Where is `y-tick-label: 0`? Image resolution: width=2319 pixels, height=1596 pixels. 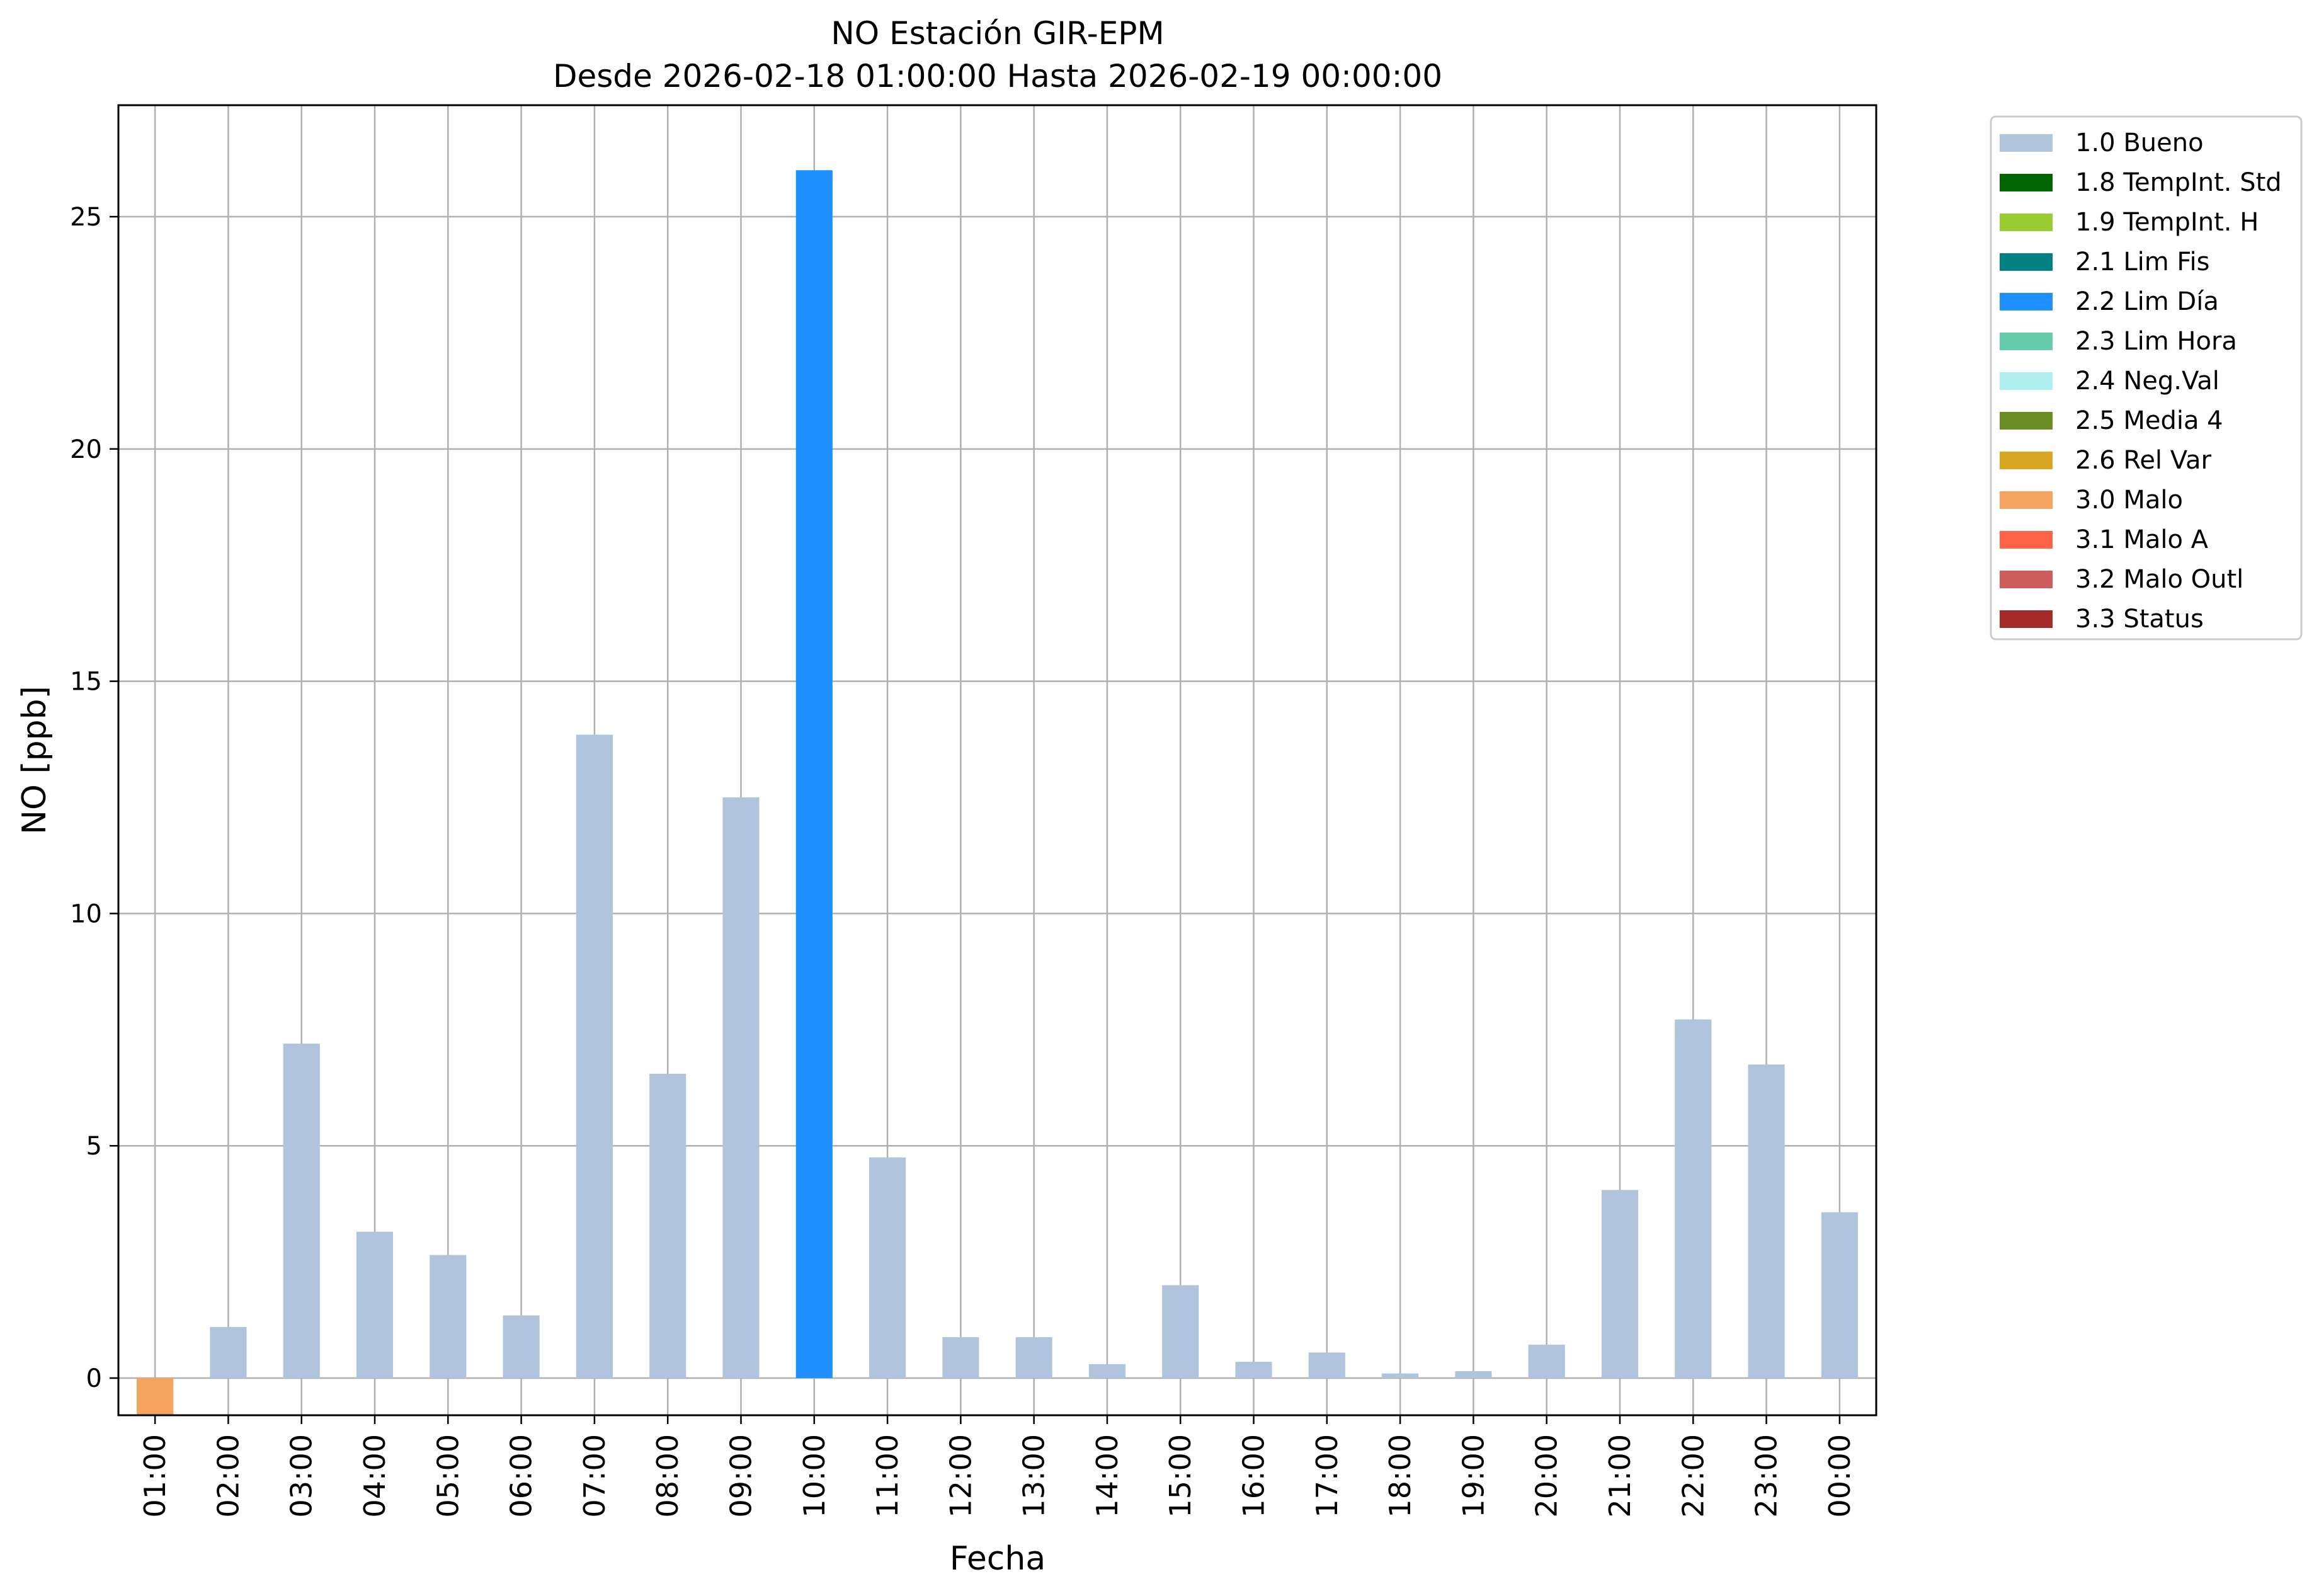
y-tick-label: 0 is located at coordinates (94, 1378).